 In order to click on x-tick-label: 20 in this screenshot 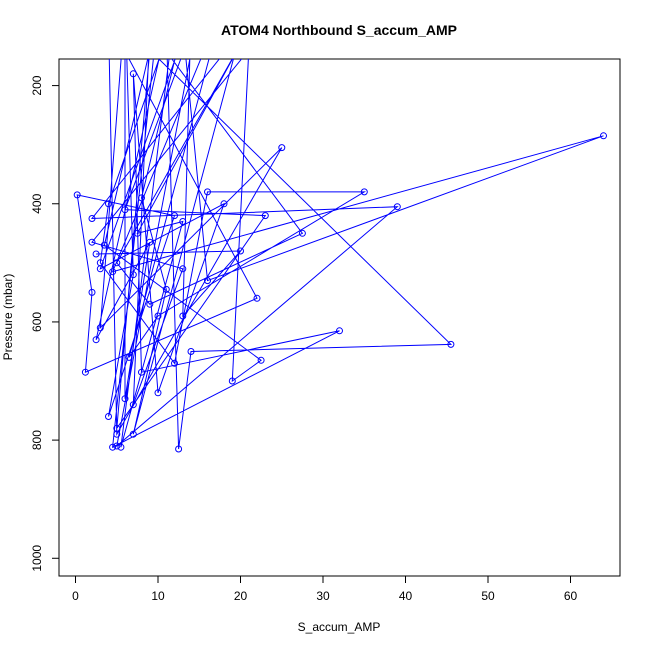, I will do `click(241, 596)`.